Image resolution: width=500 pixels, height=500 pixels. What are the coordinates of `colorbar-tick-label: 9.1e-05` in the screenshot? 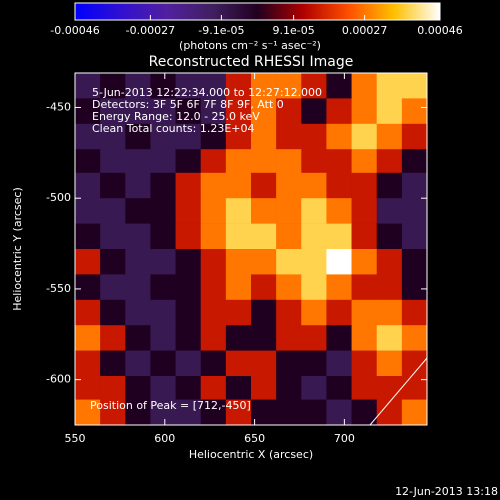 It's located at (293, 30).